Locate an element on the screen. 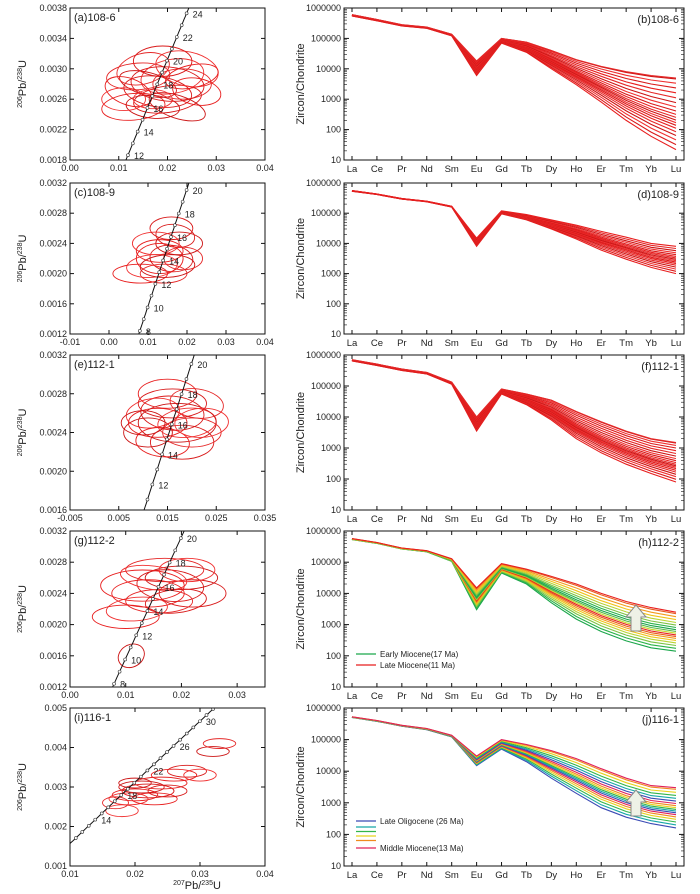  concordia-age-label: 16 is located at coordinates (169, 588).